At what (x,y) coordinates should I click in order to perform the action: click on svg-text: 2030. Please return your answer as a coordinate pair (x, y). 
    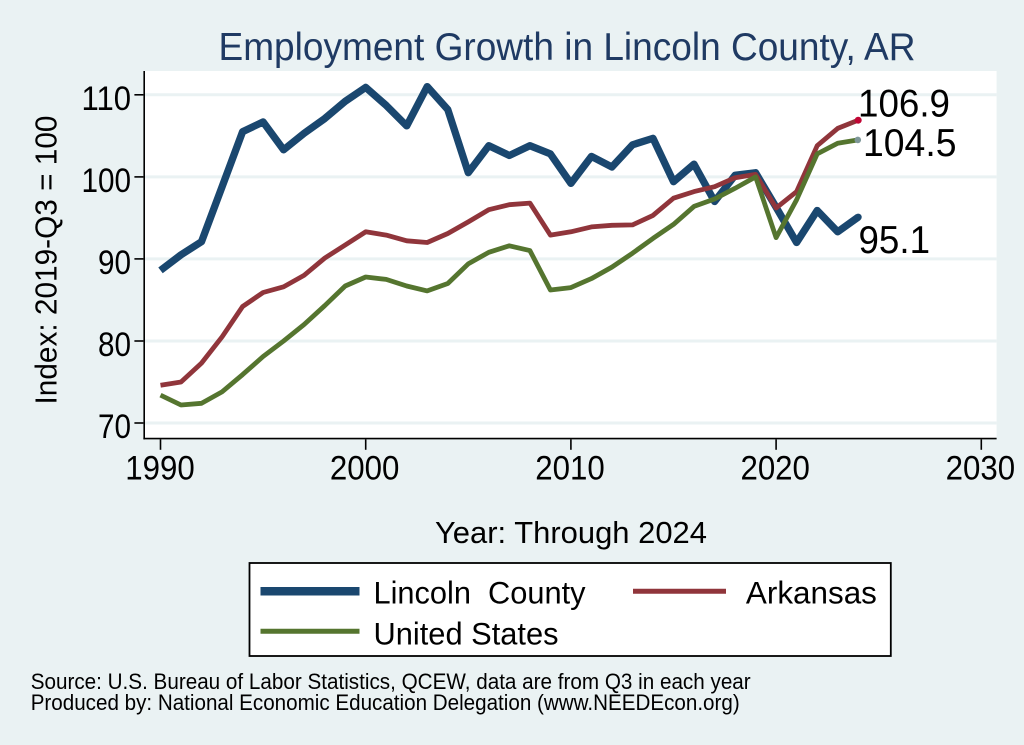
    Looking at the image, I should click on (981, 468).